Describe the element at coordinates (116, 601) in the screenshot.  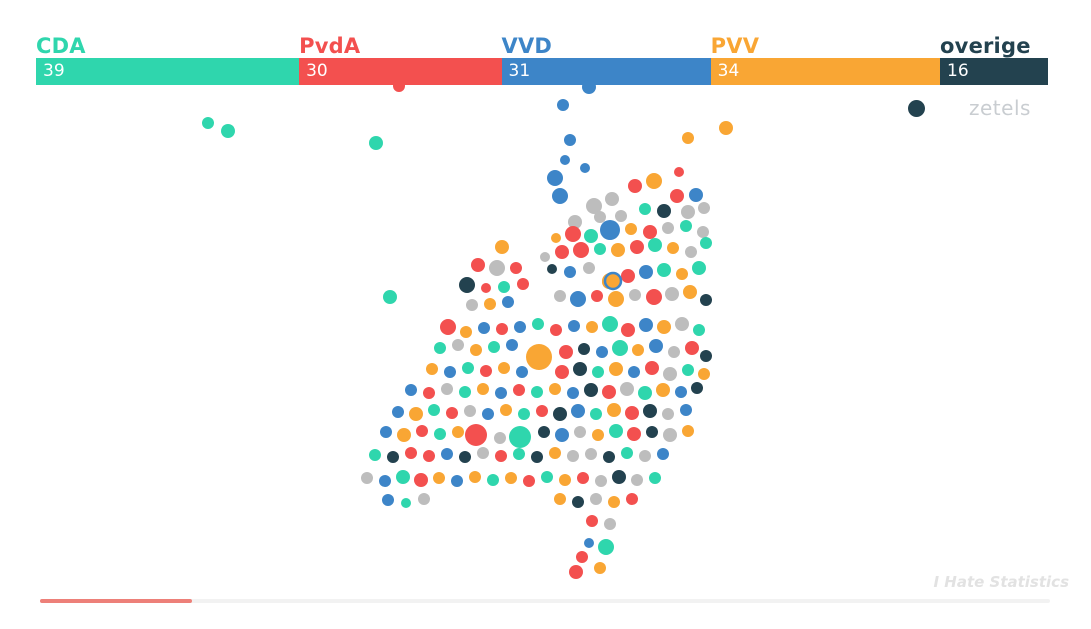
I see `progress-fill` at that location.